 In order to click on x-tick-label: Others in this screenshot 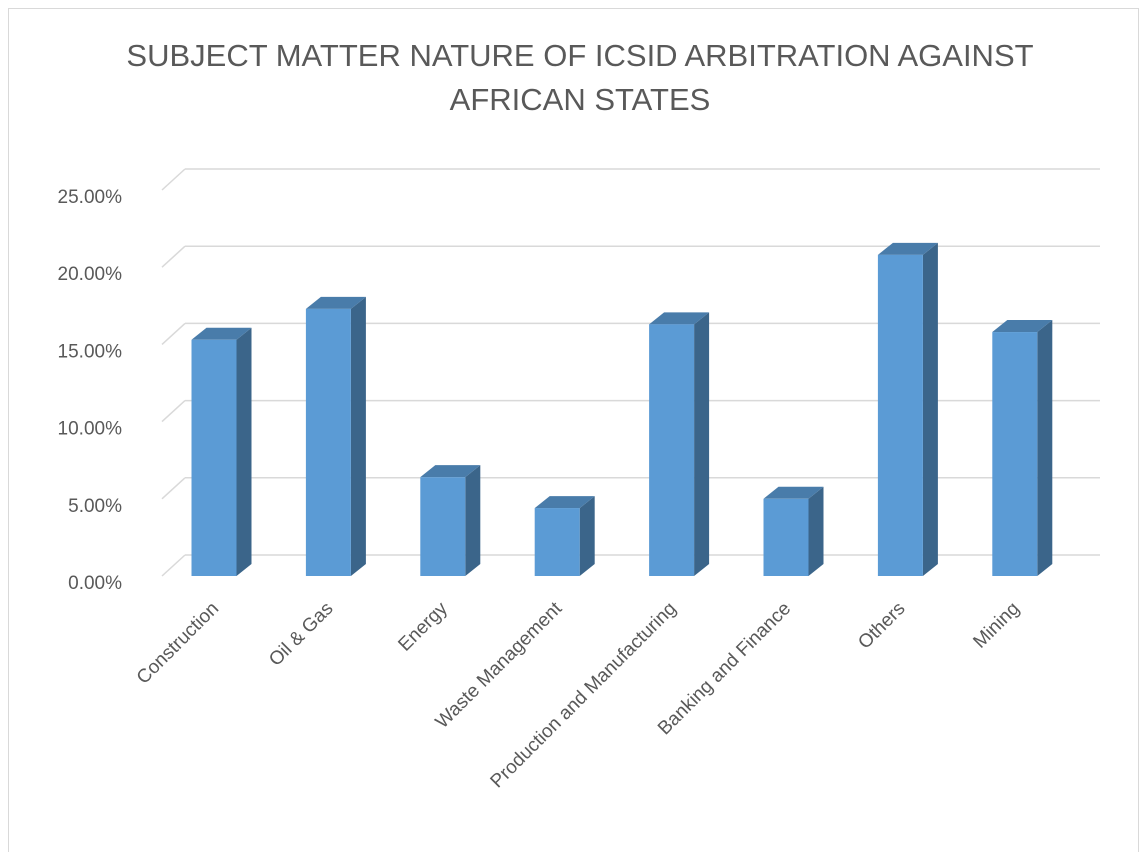, I will do `click(881, 625)`.